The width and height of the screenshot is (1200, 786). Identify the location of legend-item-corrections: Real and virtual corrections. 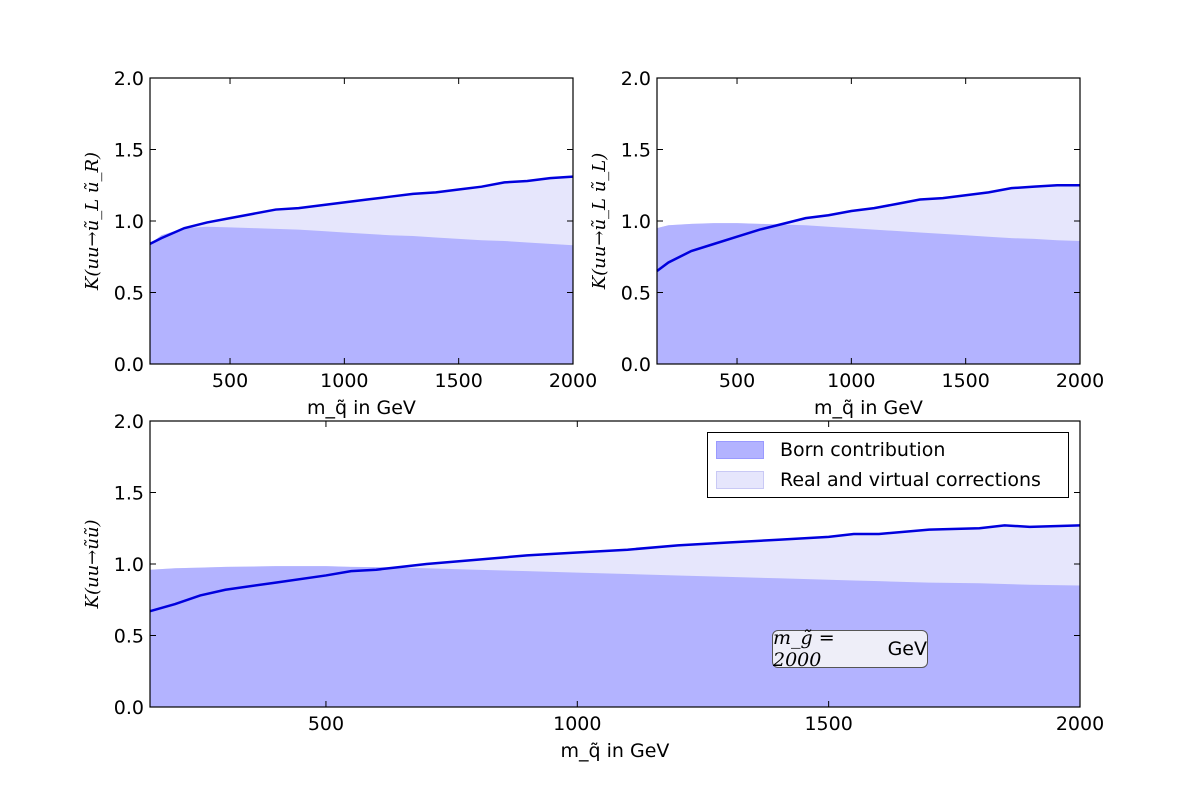
(878, 480).